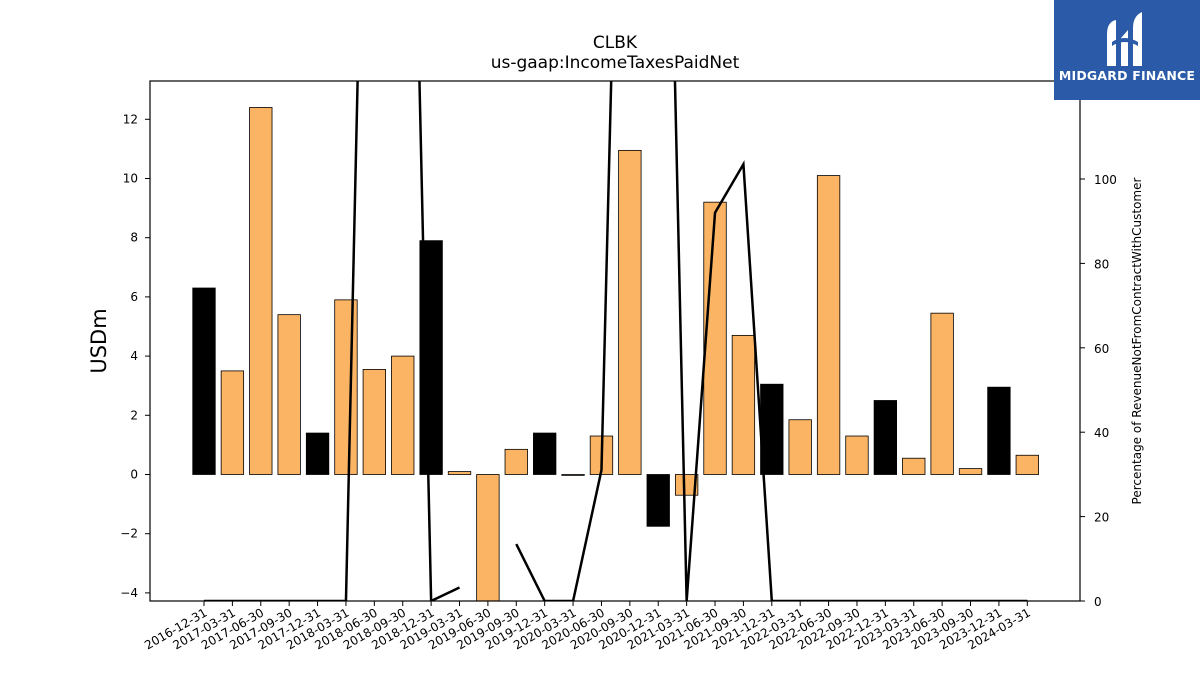  What do you see at coordinates (615, 43) in the screenshot?
I see `chart-title: CLBK` at bounding box center [615, 43].